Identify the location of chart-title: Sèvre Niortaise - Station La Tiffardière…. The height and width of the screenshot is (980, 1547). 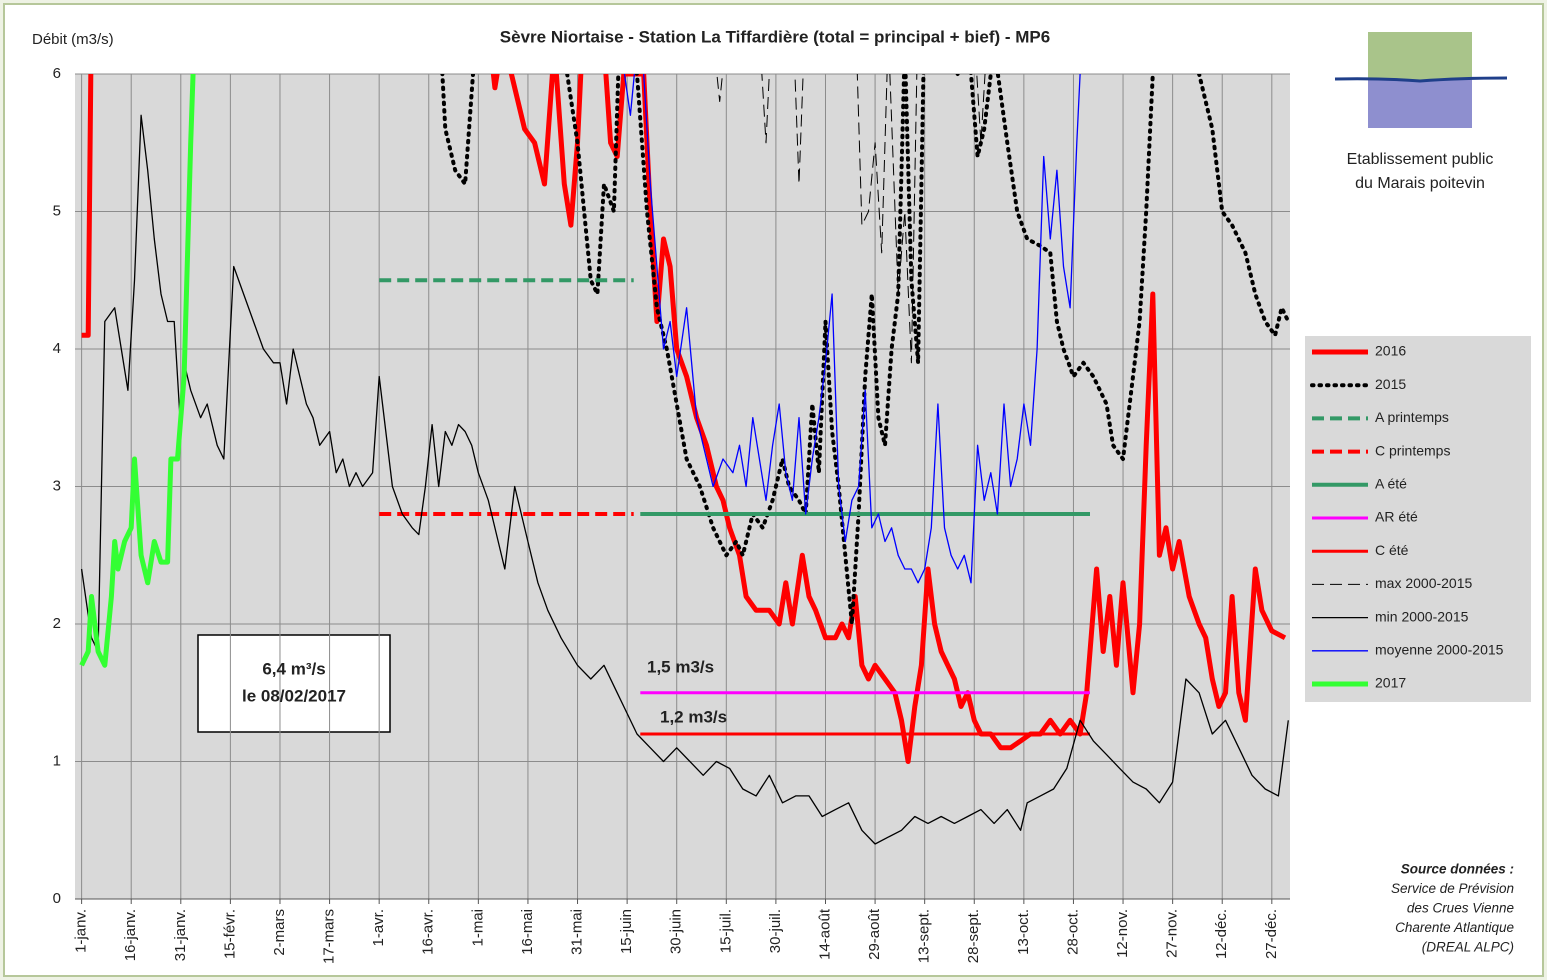
(775, 36).